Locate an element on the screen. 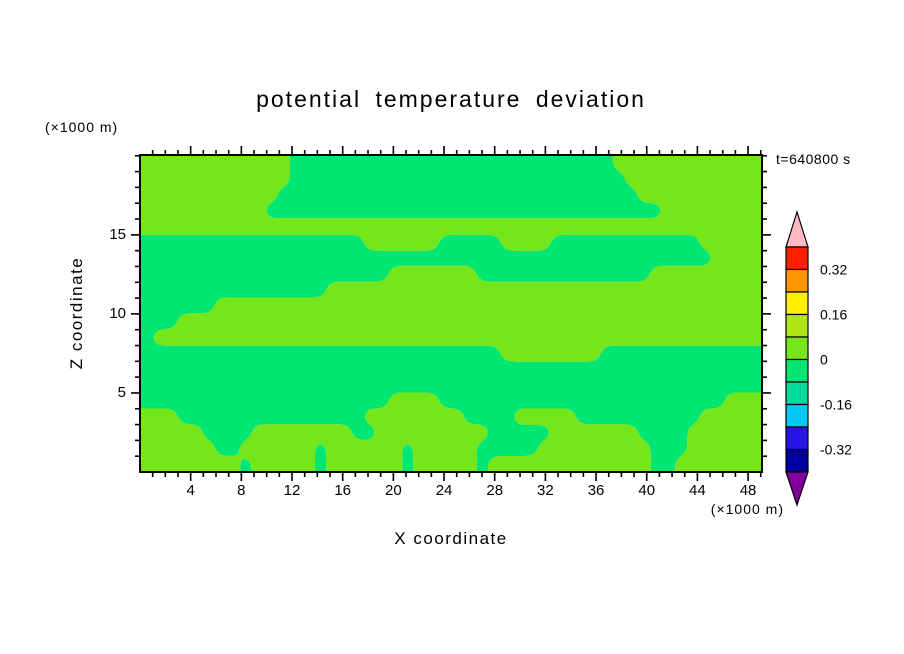 This screenshot has height=654, width=904. x-tick-label: 16 is located at coordinates (343, 490).